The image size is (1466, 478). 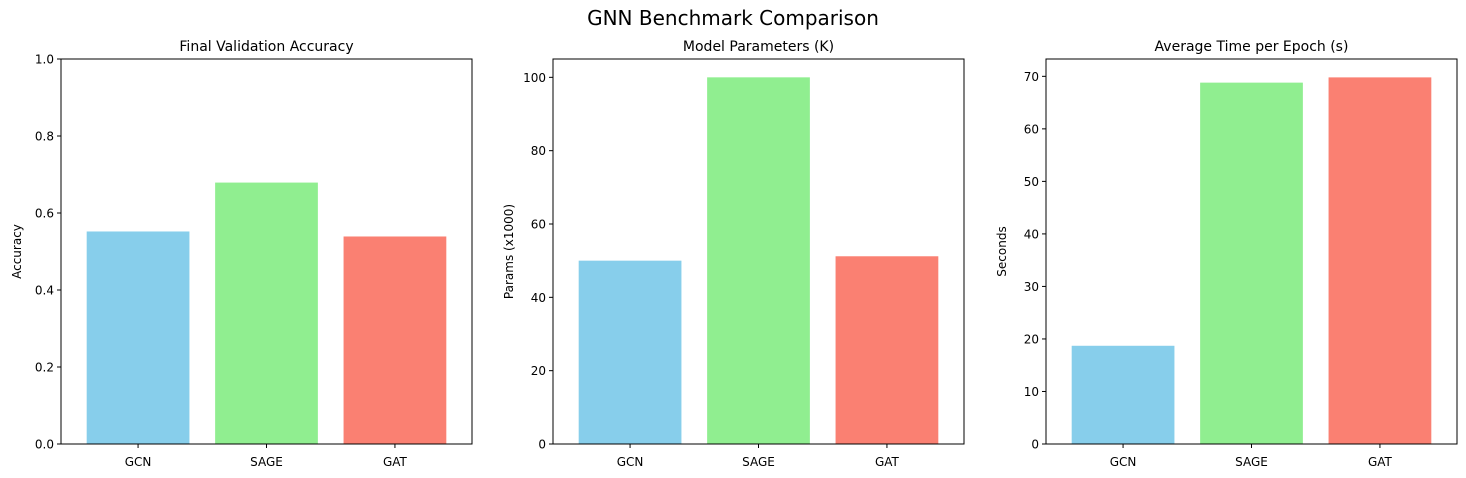 I want to click on chart-title: Model Parameters (K), so click(x=758, y=47).